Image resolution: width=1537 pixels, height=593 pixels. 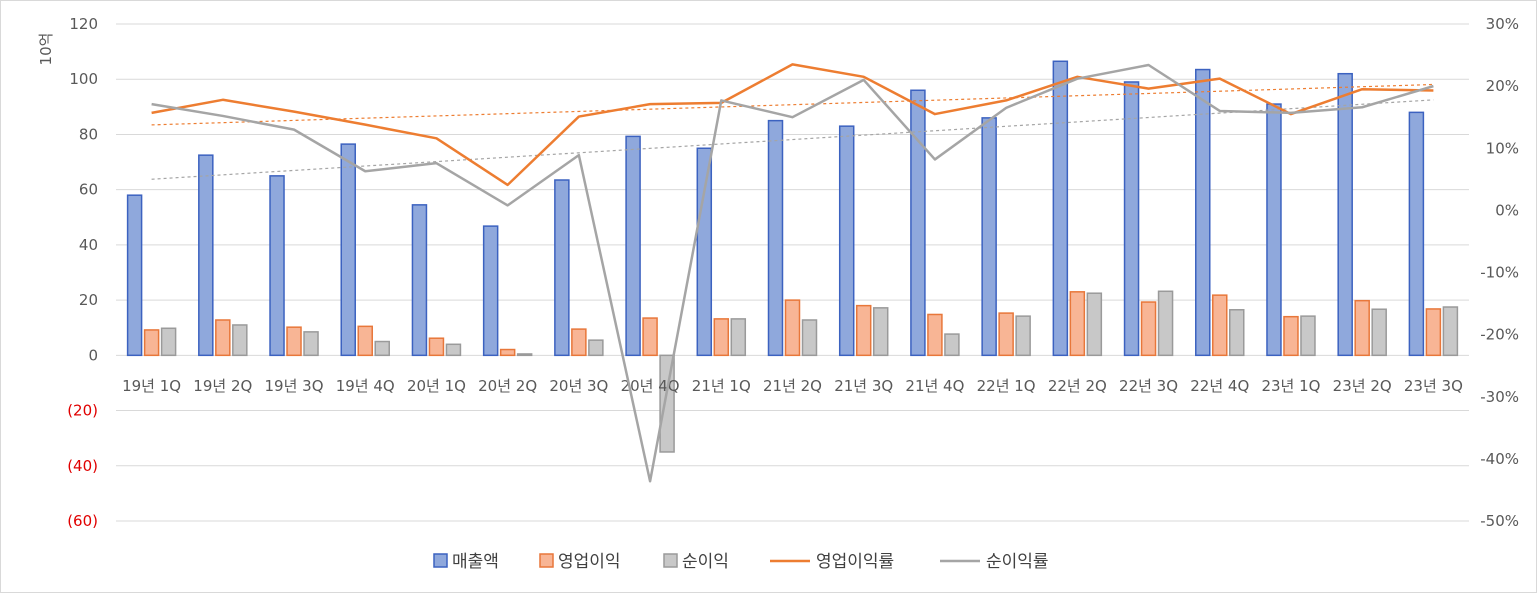 What do you see at coordinates (88, 134) in the screenshot?
I see `y-left-tick-label: 80` at bounding box center [88, 134].